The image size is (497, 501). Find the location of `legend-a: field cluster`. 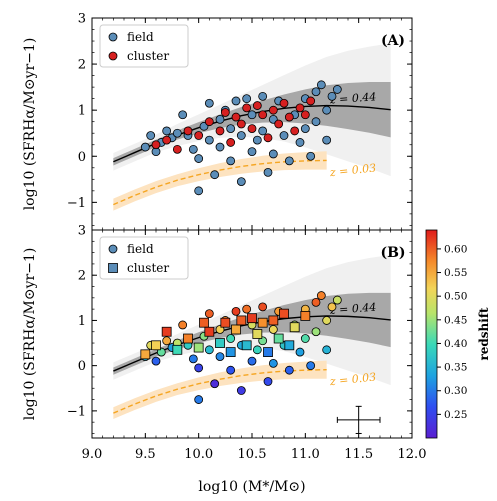

legend-a: field cluster is located at coordinates (144, 46).